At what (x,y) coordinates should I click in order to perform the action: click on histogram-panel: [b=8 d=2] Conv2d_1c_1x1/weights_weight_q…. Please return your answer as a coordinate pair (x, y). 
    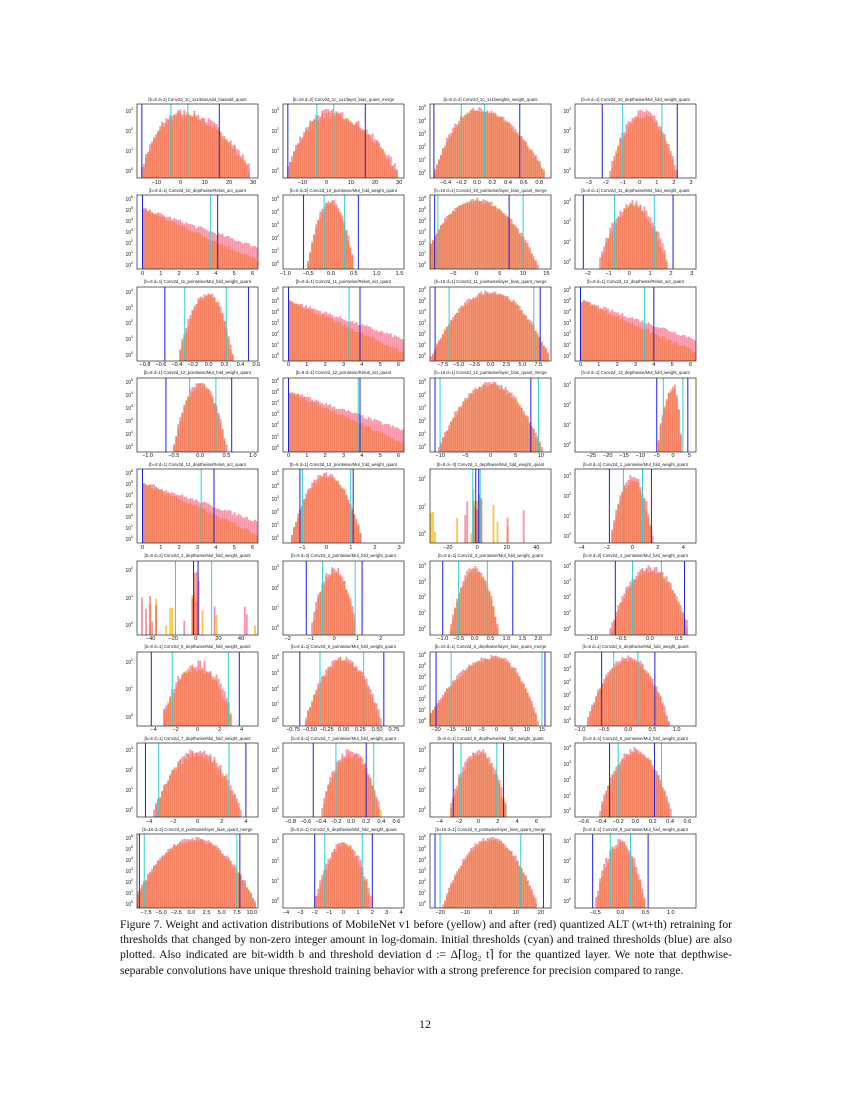
    Looking at the image, I should click on (485, 141).